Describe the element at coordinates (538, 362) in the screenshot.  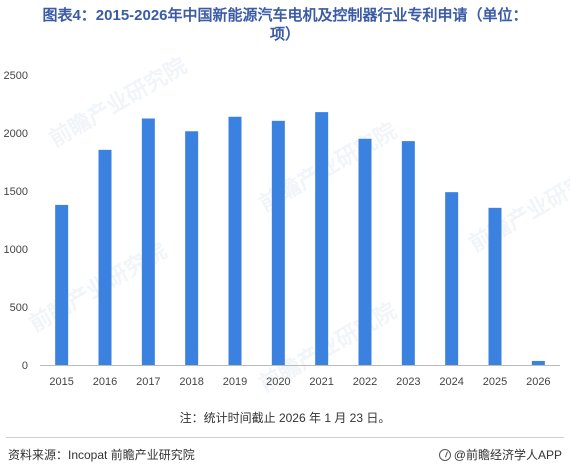
I see `bar-2026` at that location.